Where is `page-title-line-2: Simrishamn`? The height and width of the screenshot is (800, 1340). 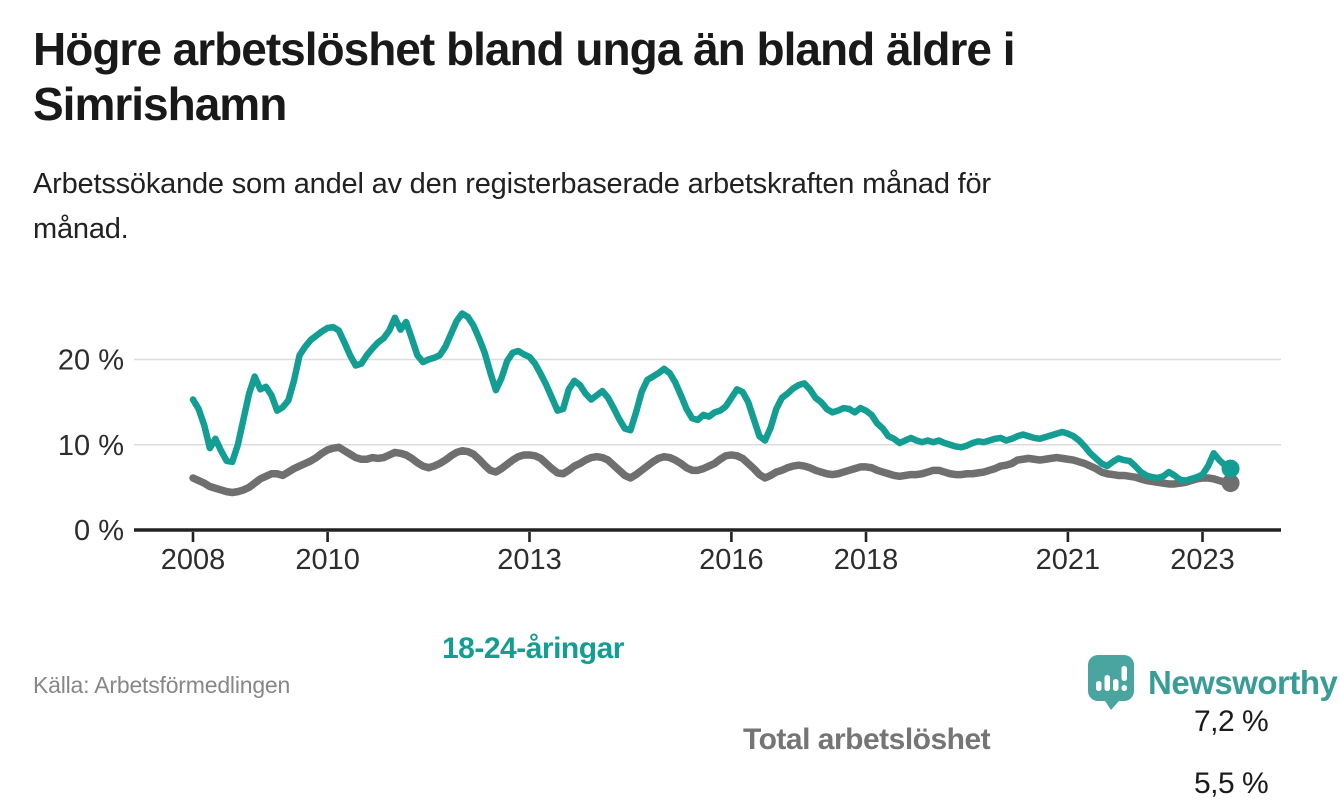 page-title-line-2: Simrishamn is located at coordinates (160, 104).